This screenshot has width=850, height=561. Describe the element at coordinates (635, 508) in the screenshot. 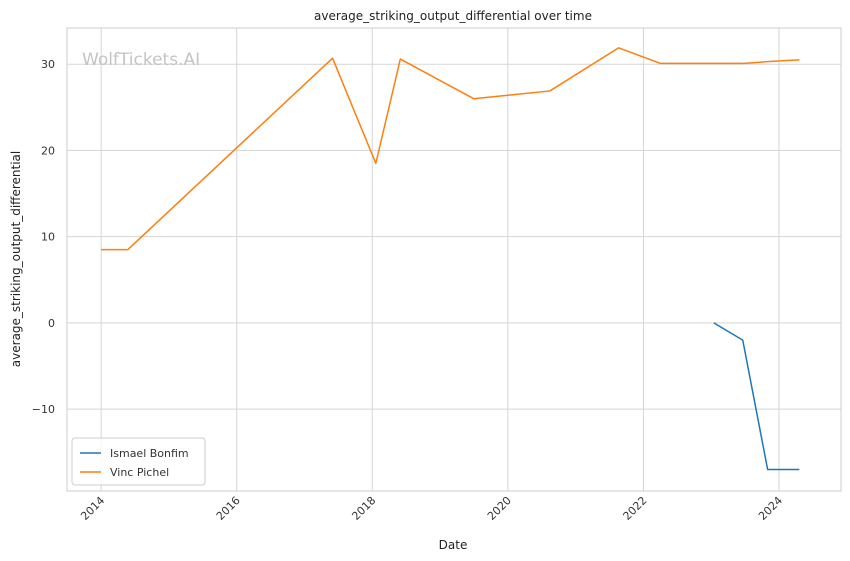

I see `x-tick-label: 2022` at that location.